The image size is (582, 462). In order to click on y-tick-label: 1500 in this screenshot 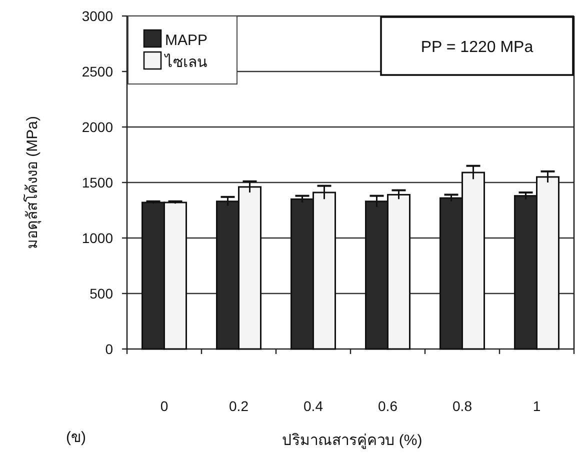, I will do `click(98, 182)`.